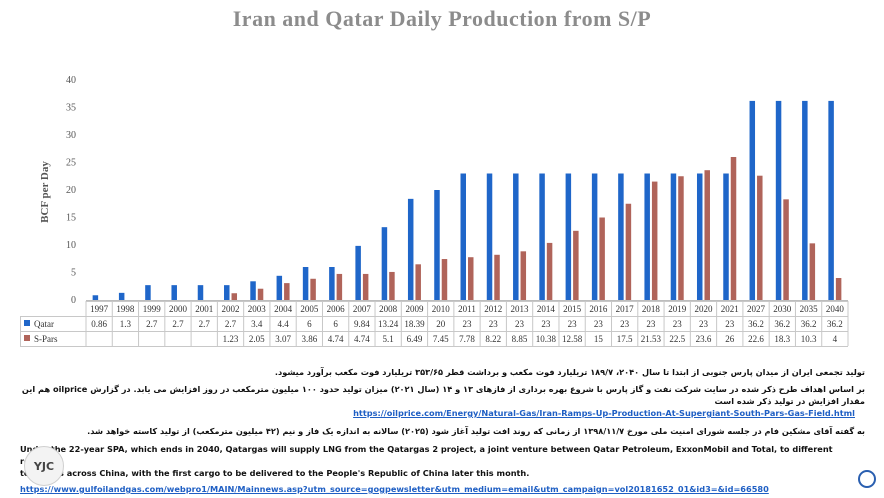 The height and width of the screenshot is (498, 884). What do you see at coordinates (677, 309) in the screenshot?
I see `x-tick-label: 2019` at bounding box center [677, 309].